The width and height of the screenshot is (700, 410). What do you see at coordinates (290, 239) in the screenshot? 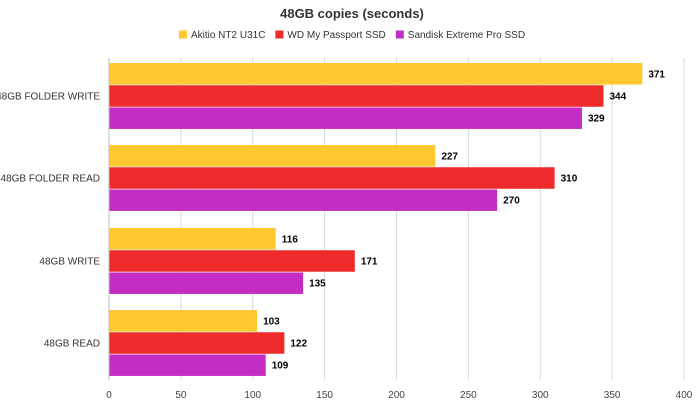
I see `data-label-48gb-write-akitio-nt2-u31c: 116` at bounding box center [290, 239].